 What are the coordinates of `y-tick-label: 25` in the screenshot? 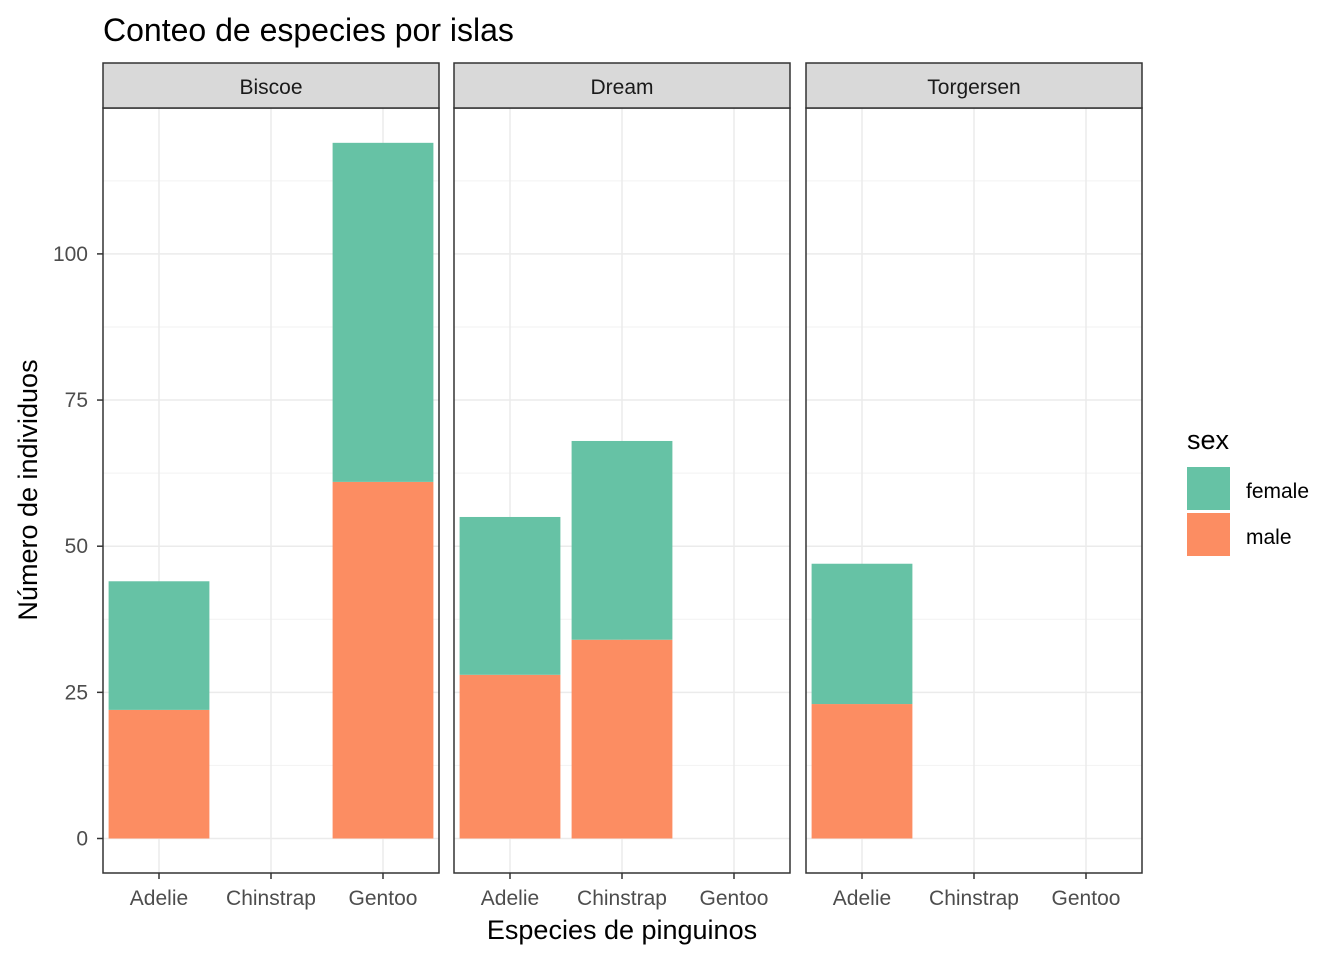 It's located at (76, 692).